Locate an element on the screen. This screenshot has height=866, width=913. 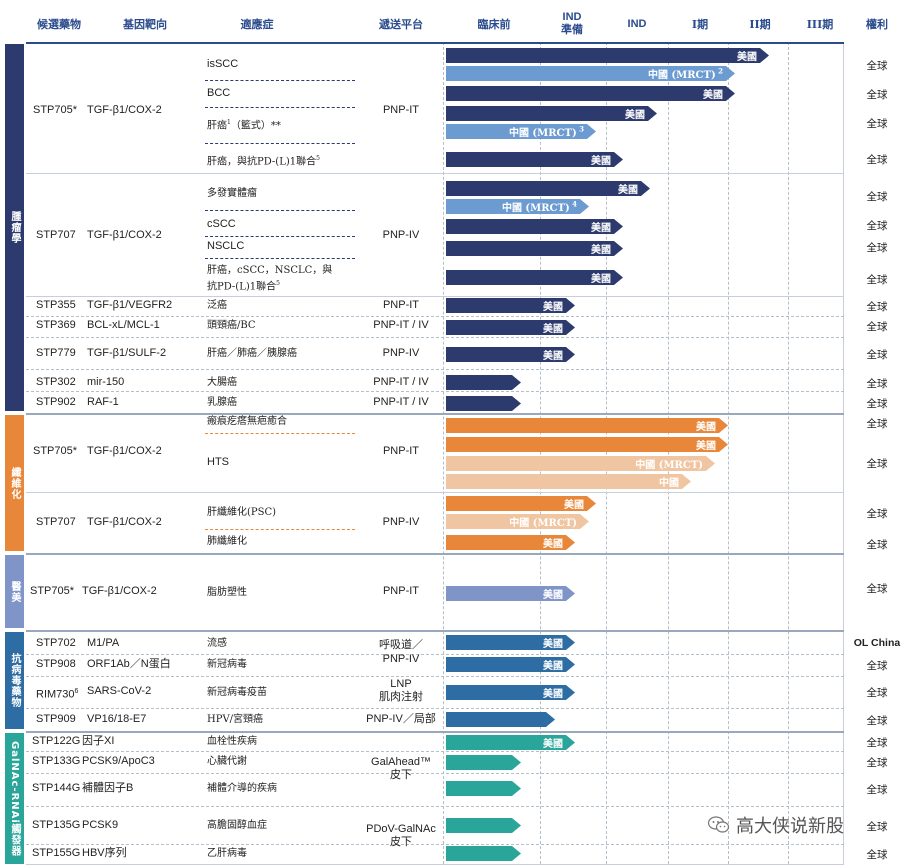
header-candidate: 候選藥物 is located at coordinates (59, 24).